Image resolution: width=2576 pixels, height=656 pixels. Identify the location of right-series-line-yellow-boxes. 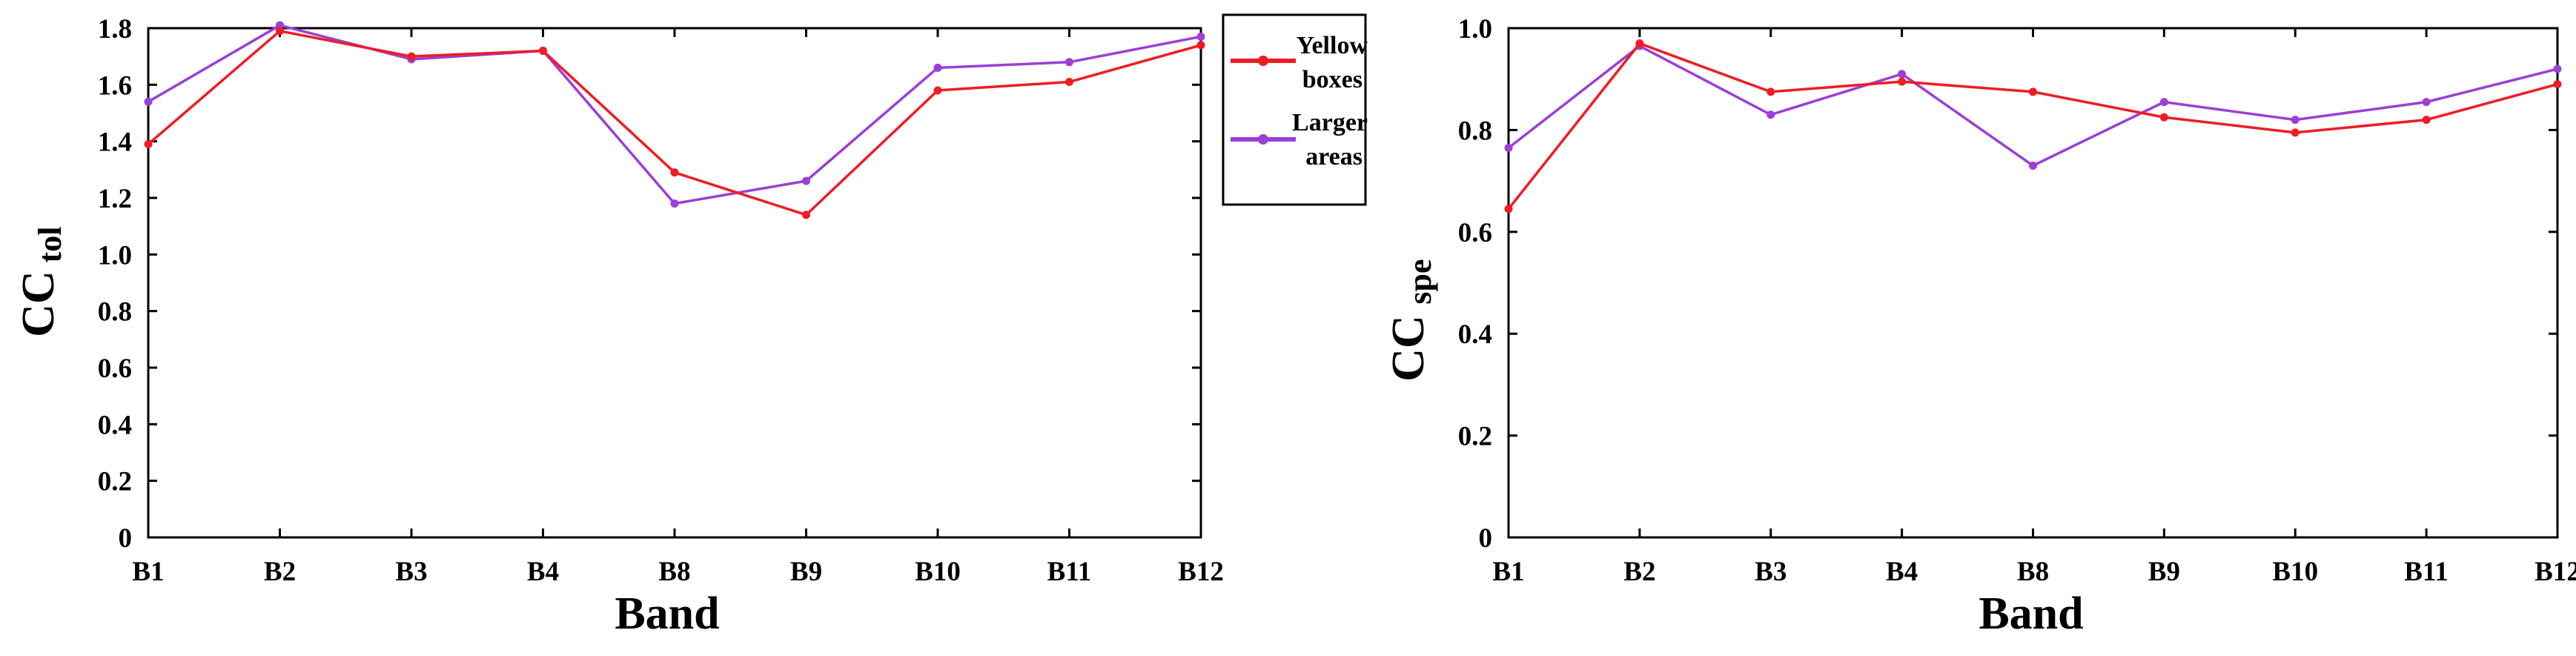
(2032, 126).